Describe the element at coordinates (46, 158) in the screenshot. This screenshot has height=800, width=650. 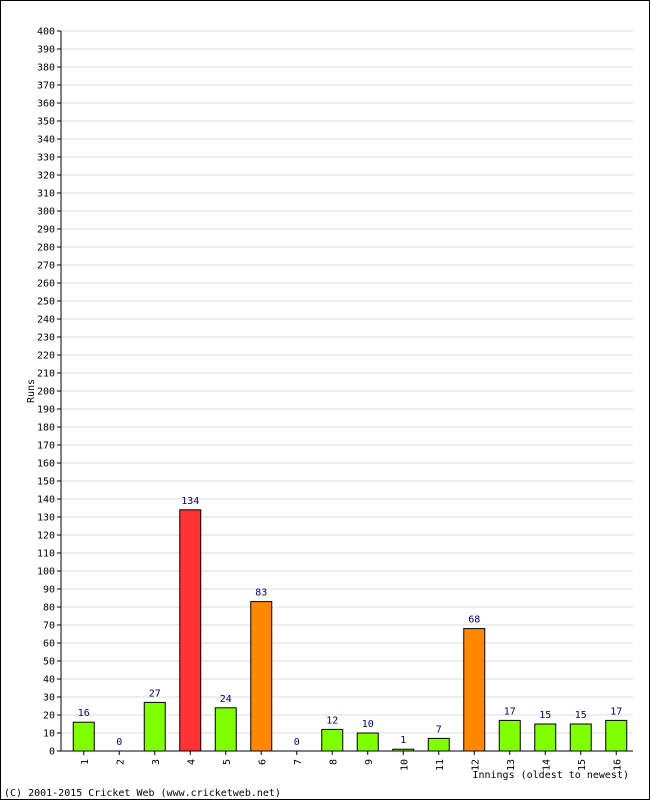
I see `y-tick-label: 330` at that location.